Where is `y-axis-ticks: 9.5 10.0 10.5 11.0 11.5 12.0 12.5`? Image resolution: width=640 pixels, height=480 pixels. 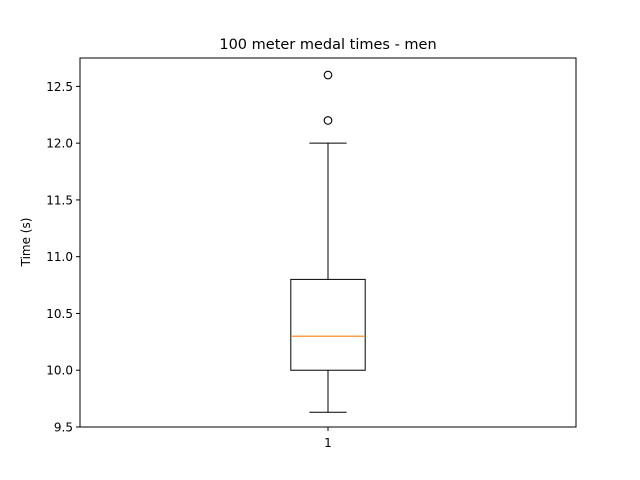 y-axis-ticks: 9.5 10.0 10.5 11.0 11.5 12.0 12.5 is located at coordinates (63, 257).